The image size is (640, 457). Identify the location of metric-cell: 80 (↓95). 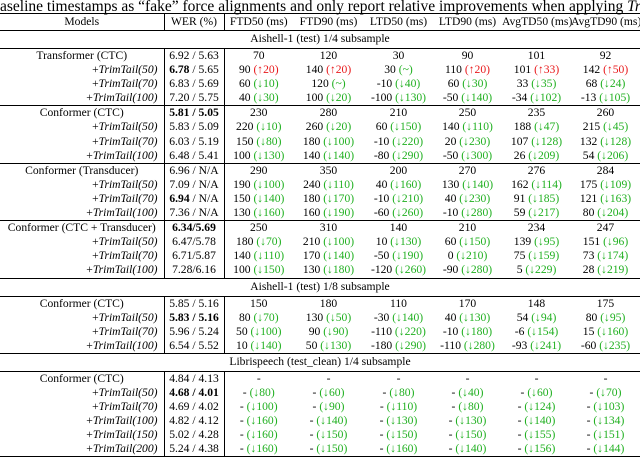
(605, 318).